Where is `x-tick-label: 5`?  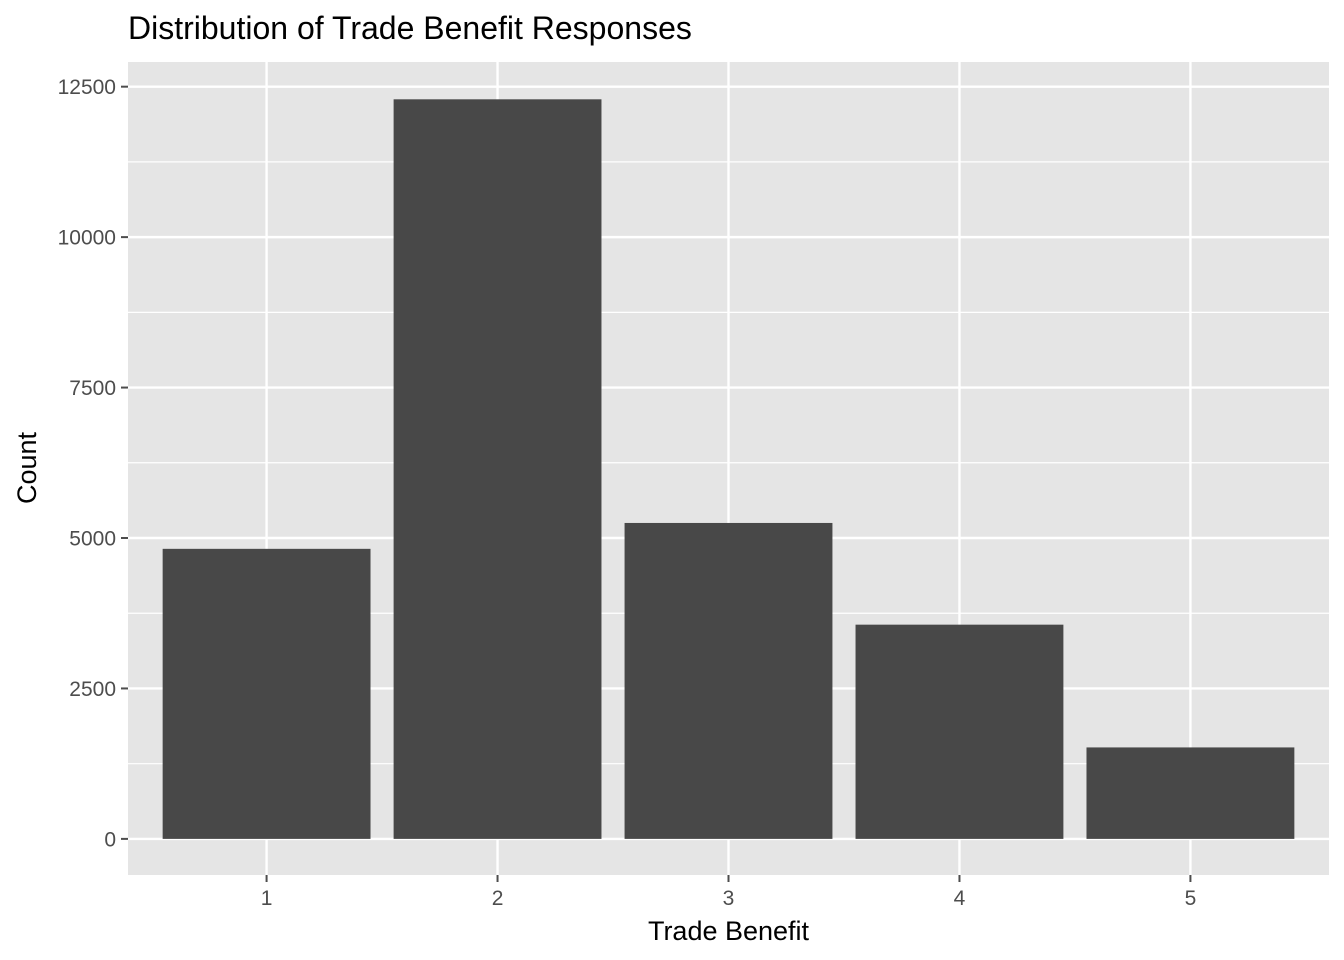 x-tick-label: 5 is located at coordinates (1191, 898).